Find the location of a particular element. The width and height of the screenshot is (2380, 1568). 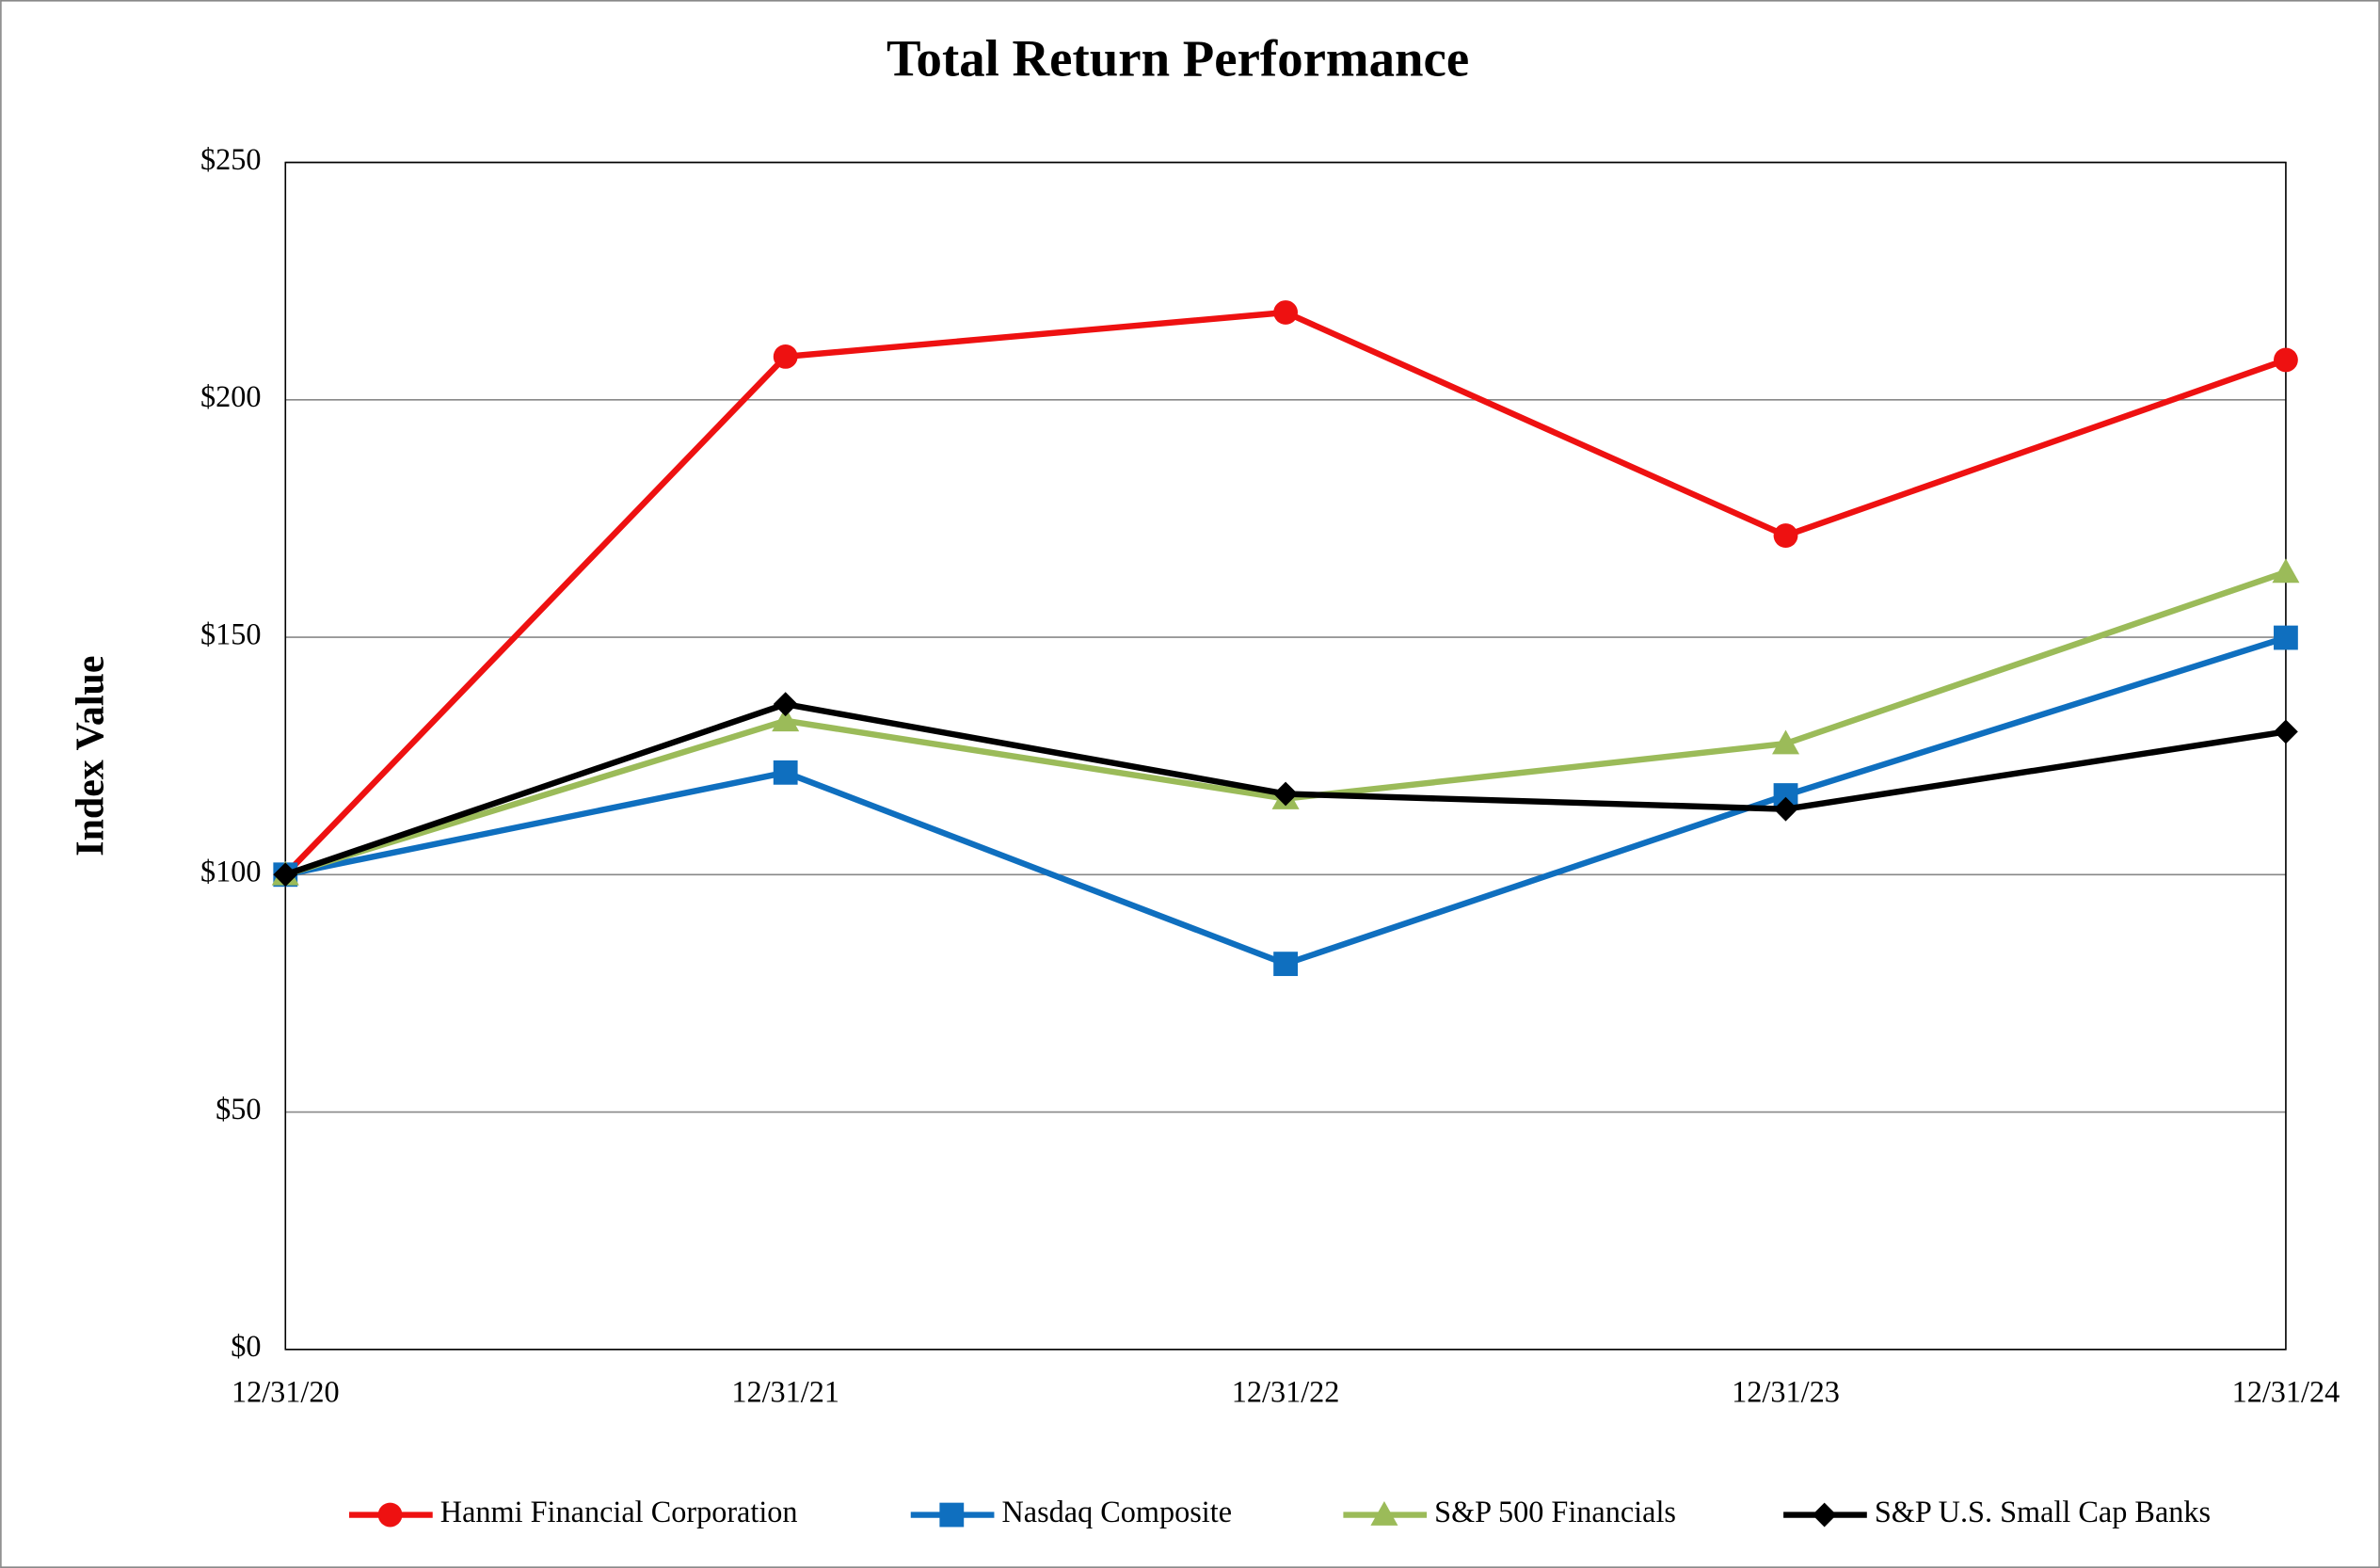

legend-label: Nasdaq Composite is located at coordinates (1117, 1511).